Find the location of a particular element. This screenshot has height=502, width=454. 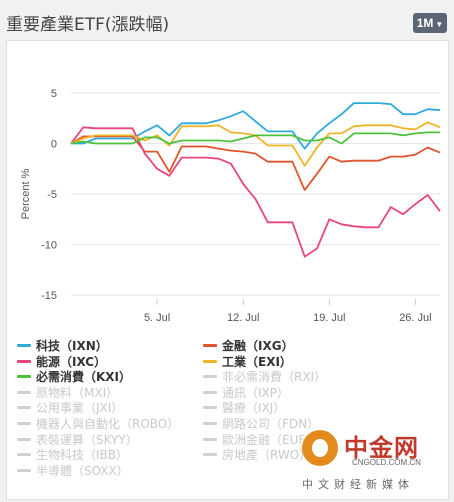

legend-item: 原物料（MXI） is located at coordinates (68, 392).